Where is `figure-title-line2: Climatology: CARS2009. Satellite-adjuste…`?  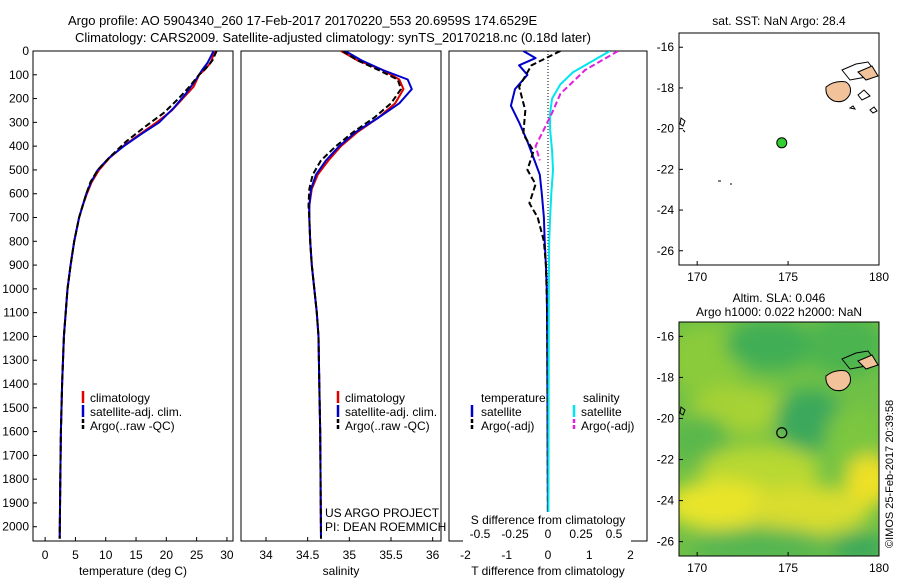
figure-title-line2: Climatology: CARS2009. Satellite-adjuste… is located at coordinates (333, 37).